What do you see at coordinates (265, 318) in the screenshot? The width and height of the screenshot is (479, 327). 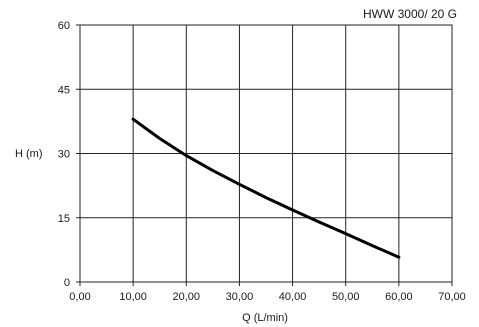 I see `x-axis-title: Q (L/min)` at bounding box center [265, 318].